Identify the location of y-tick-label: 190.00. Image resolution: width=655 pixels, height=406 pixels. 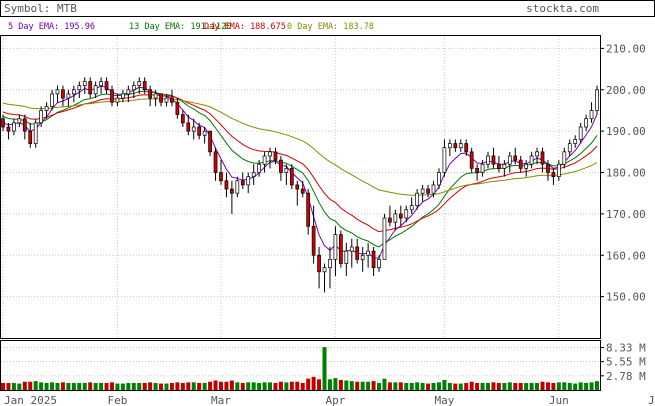
(626, 131).